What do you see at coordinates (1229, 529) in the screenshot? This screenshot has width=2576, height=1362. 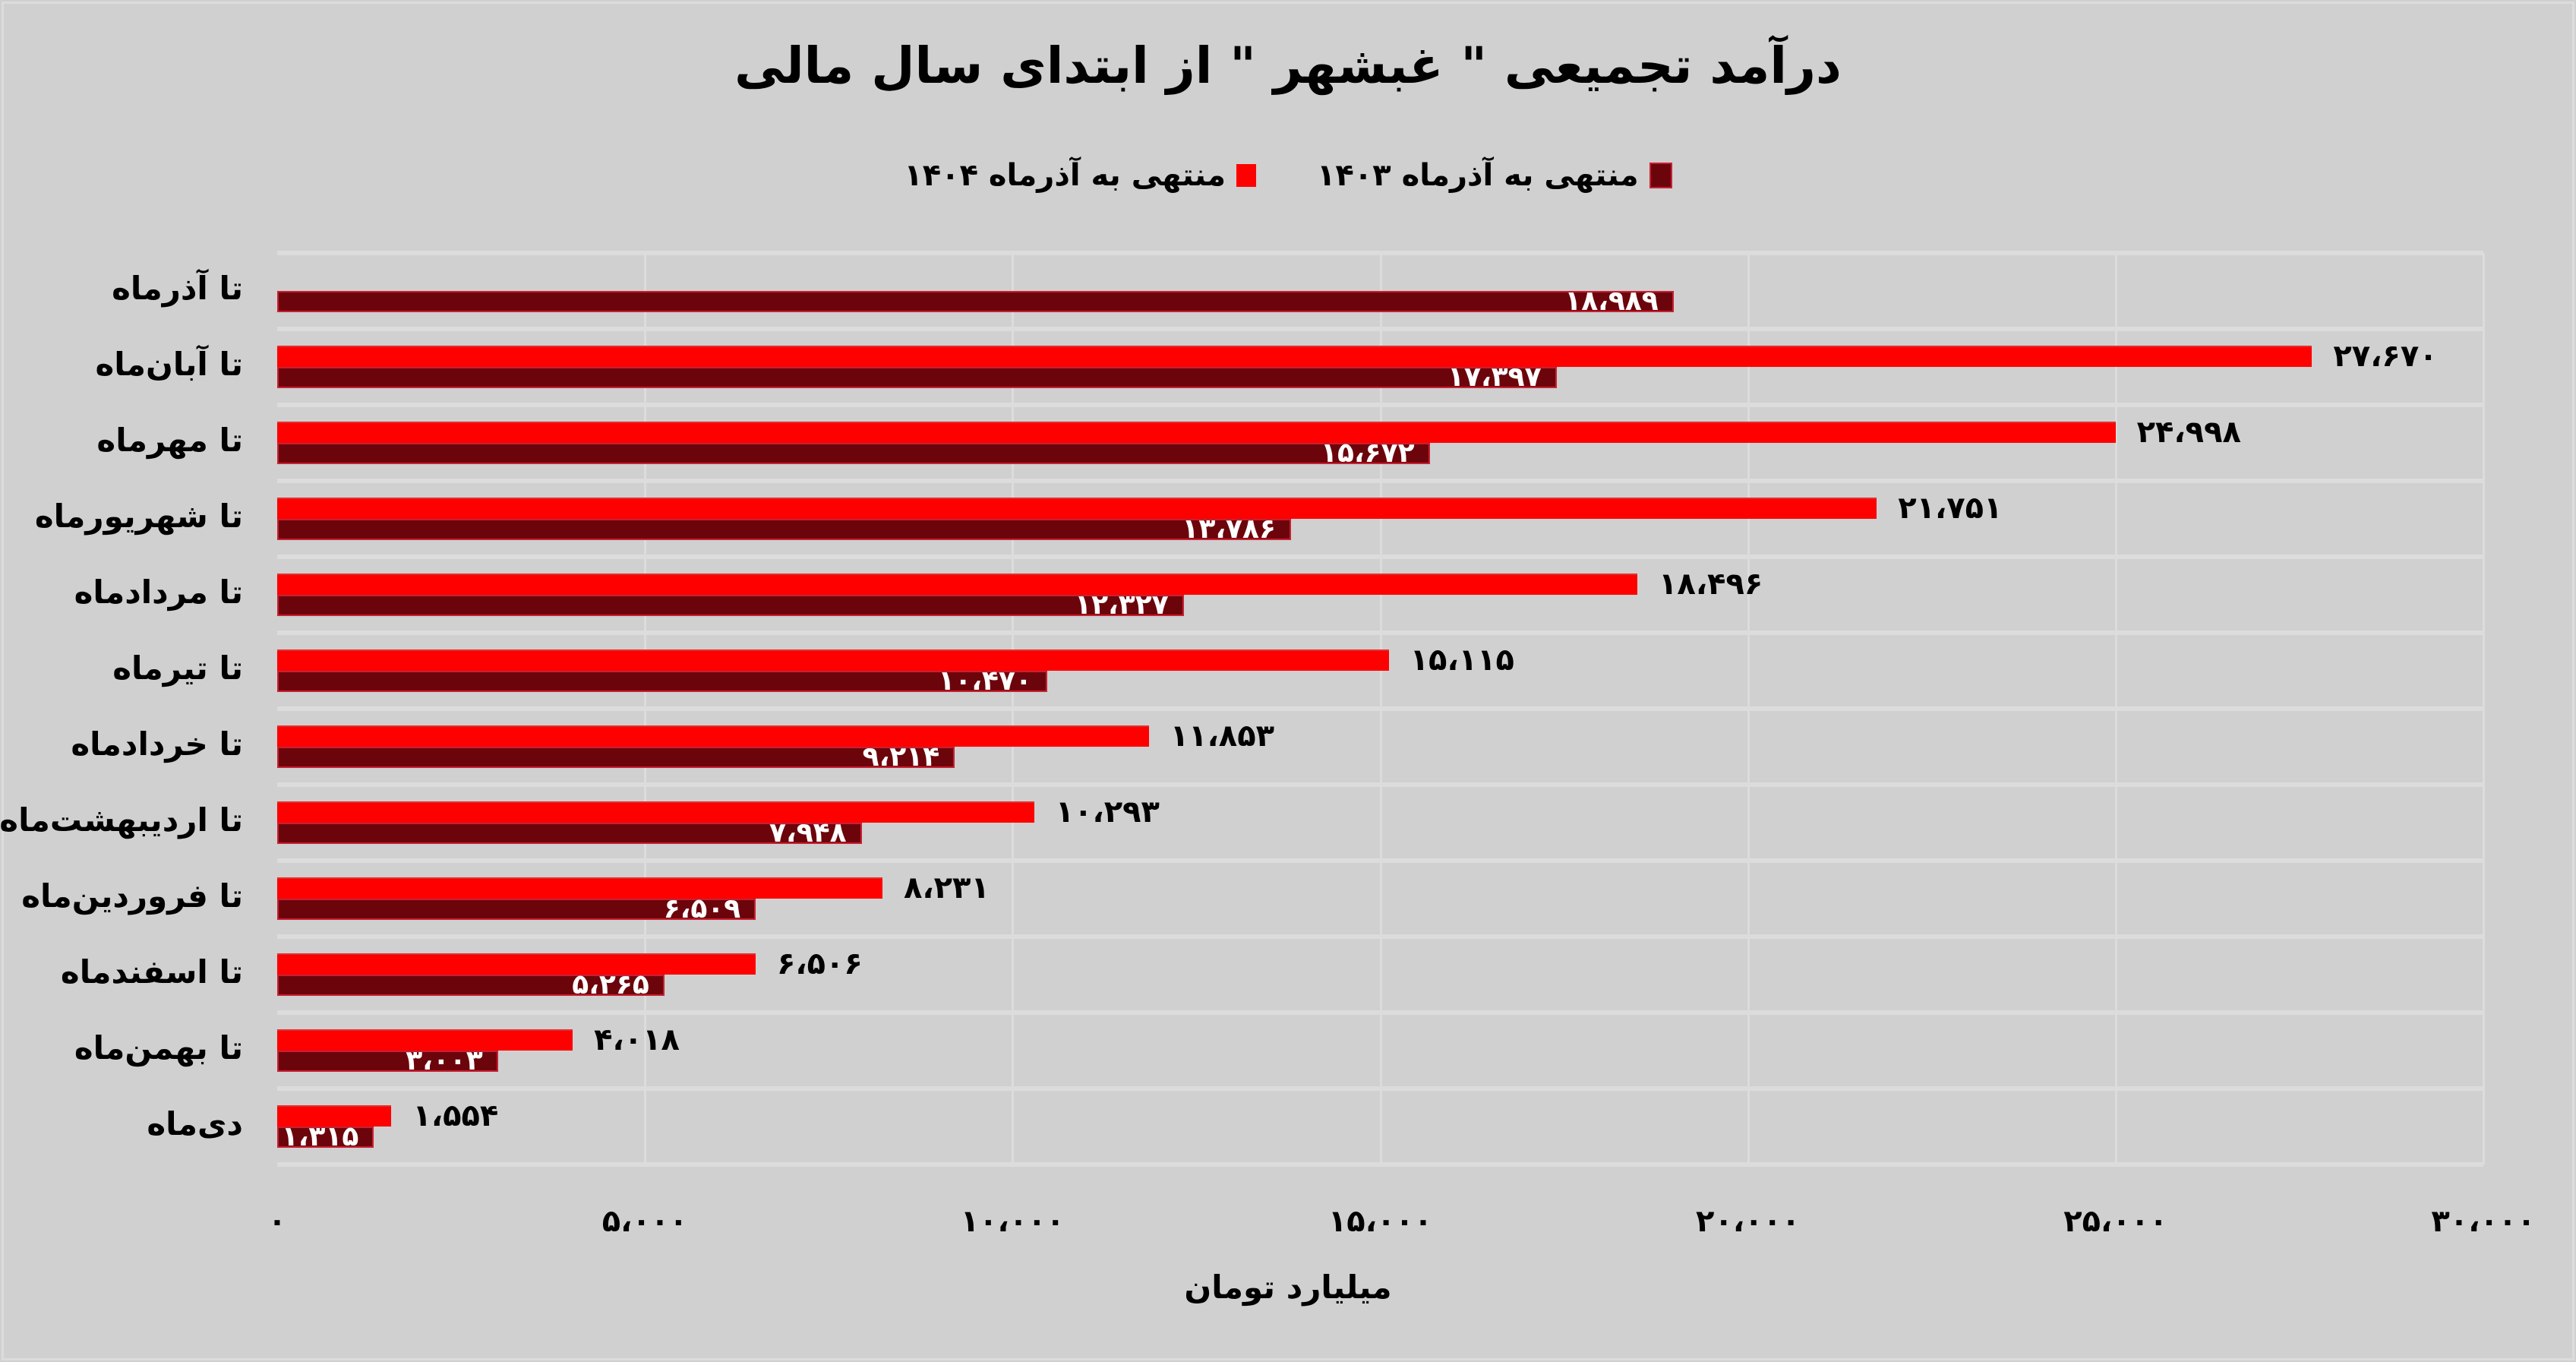 I see `value-label-1403: ۱۳،۷۸۶` at bounding box center [1229, 529].